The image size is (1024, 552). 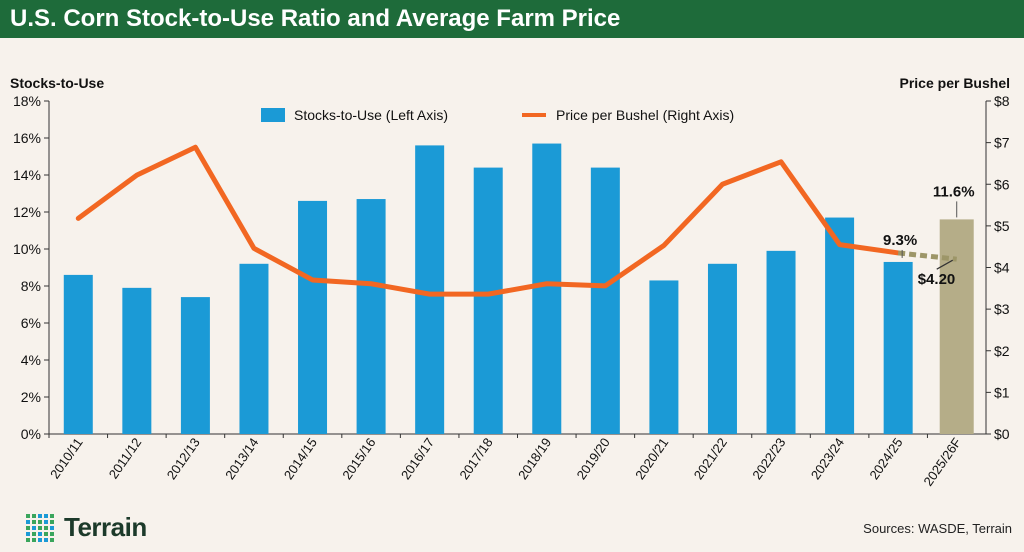 What do you see at coordinates (57, 83) in the screenshot?
I see `y-left-axis-title: Stocks-to-Use` at bounding box center [57, 83].